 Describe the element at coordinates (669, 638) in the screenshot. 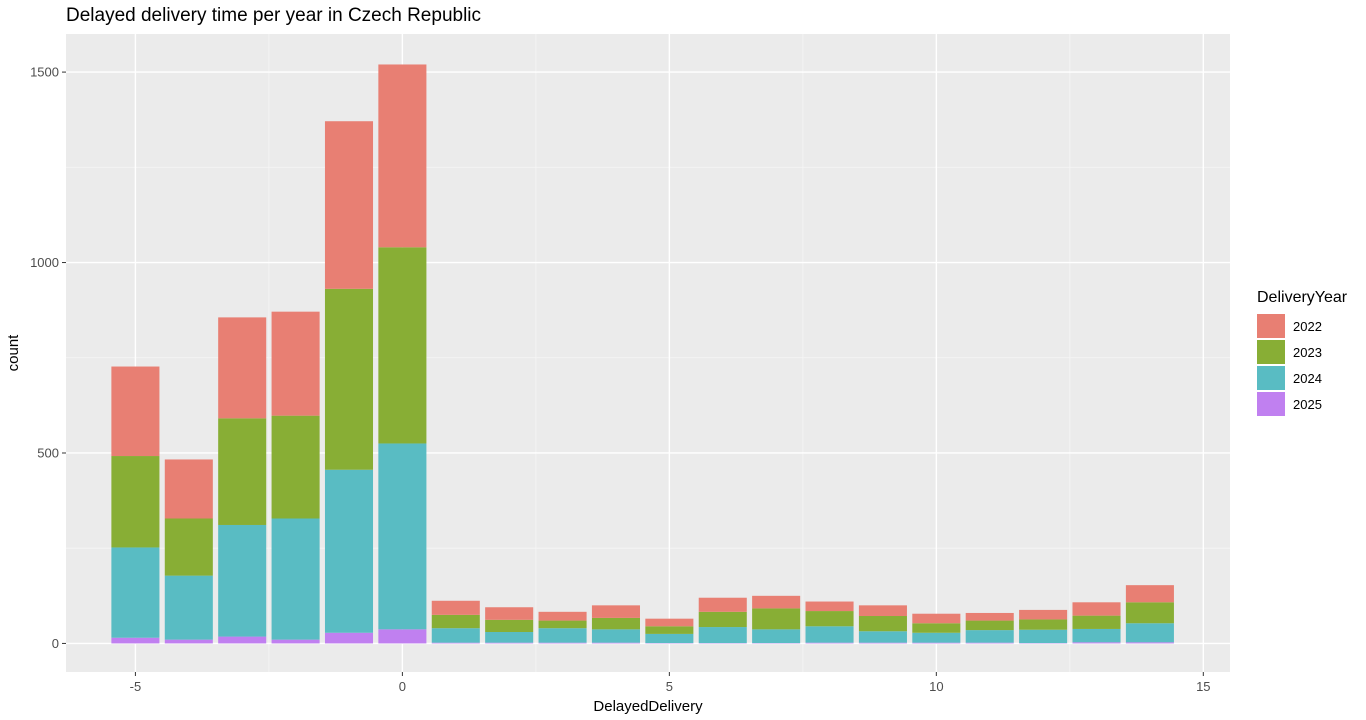

I see `bar-2024-x5` at that location.